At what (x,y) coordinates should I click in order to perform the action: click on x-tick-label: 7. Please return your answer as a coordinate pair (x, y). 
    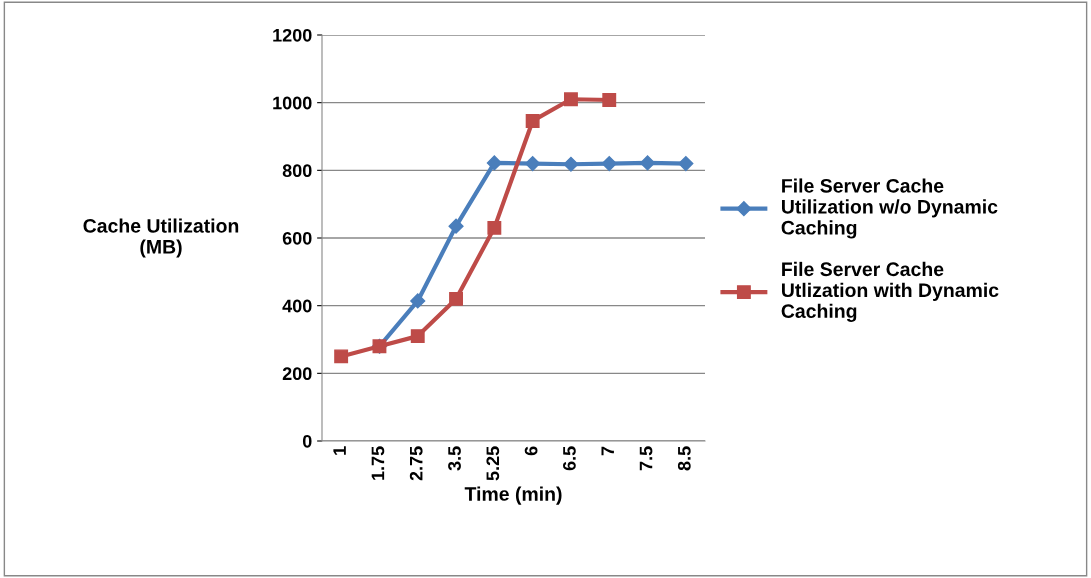
    Looking at the image, I should click on (607, 451).